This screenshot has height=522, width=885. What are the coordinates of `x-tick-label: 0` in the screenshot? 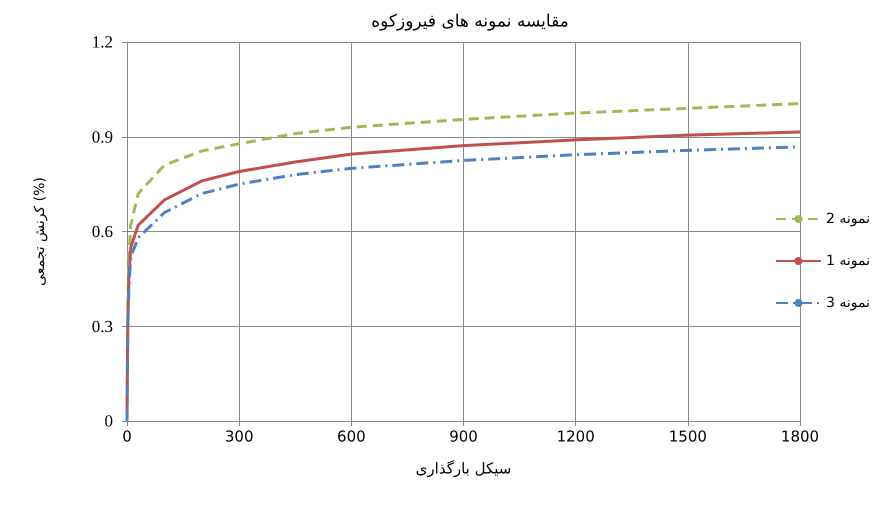 It's located at (127, 437).